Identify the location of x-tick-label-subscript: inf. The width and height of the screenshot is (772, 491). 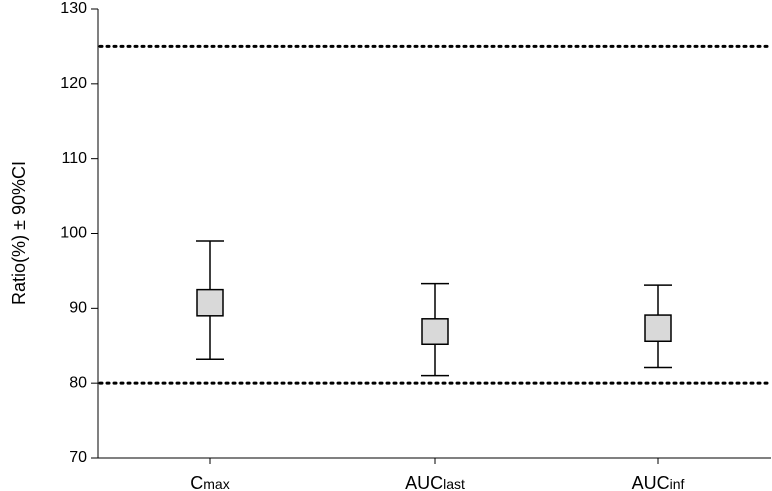
(677, 483).